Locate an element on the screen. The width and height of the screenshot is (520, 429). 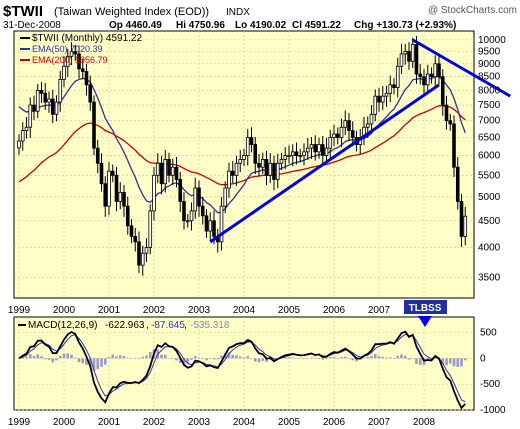
macd-tick-label: -1000 is located at coordinates (493, 410).